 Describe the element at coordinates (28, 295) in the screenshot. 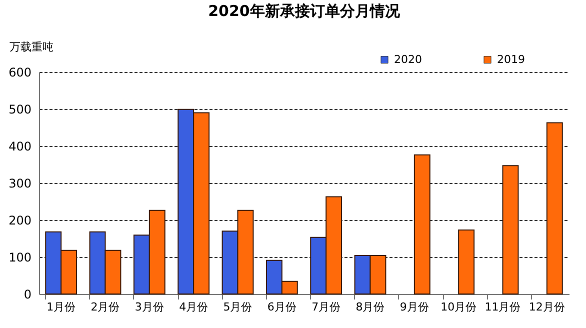

I see `y-tick-label: 0` at that location.